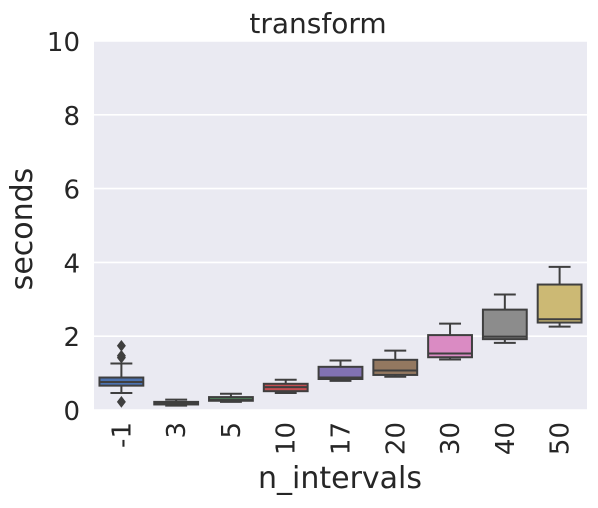 Image resolution: width=598 pixels, height=508 pixels. Describe the element at coordinates (561, 438) in the screenshot. I see `x-tick-label: 50` at that location.